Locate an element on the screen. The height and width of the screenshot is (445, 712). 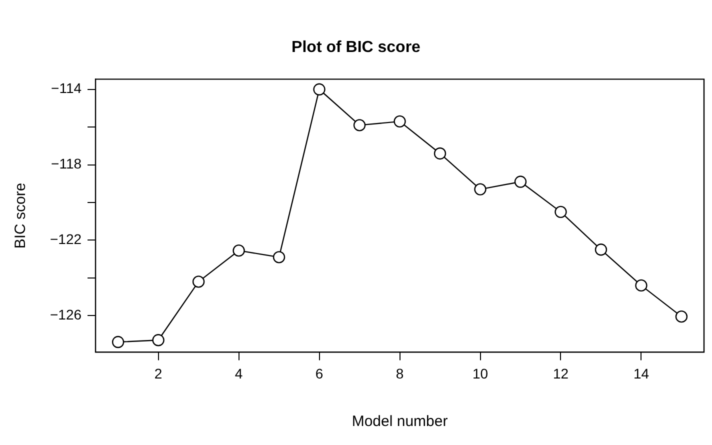
y-tick-label: −114 is located at coordinates (66, 88).